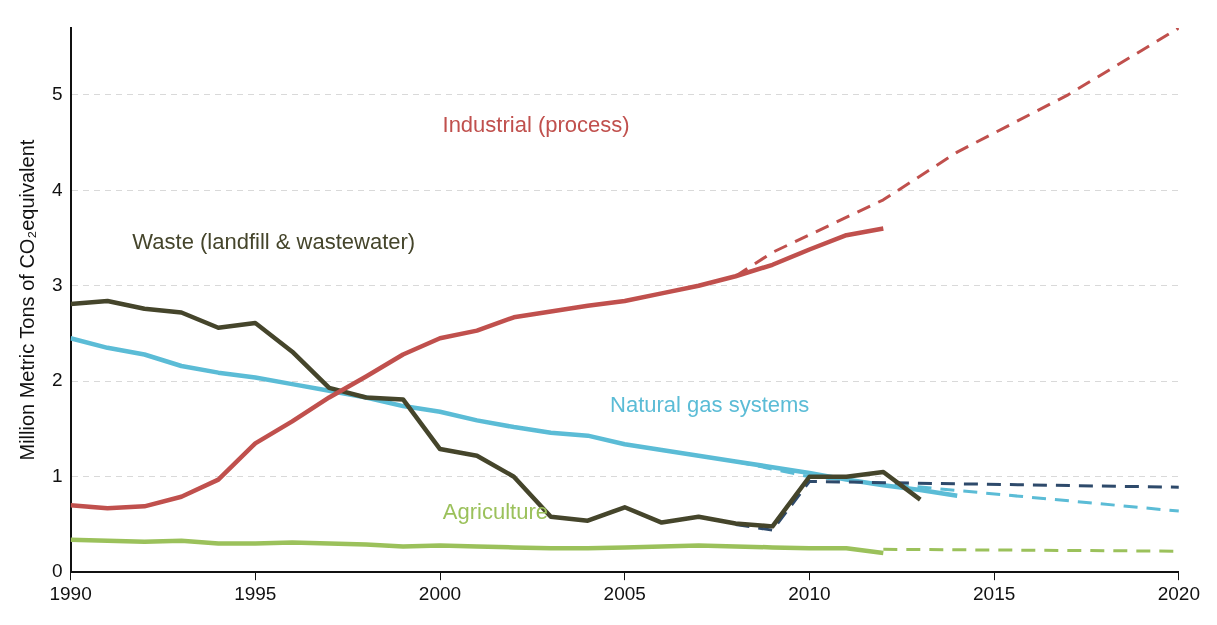 The height and width of the screenshot is (625, 1217). What do you see at coordinates (536, 125) in the screenshot?
I see `text: Industrial (process)` at bounding box center [536, 125].